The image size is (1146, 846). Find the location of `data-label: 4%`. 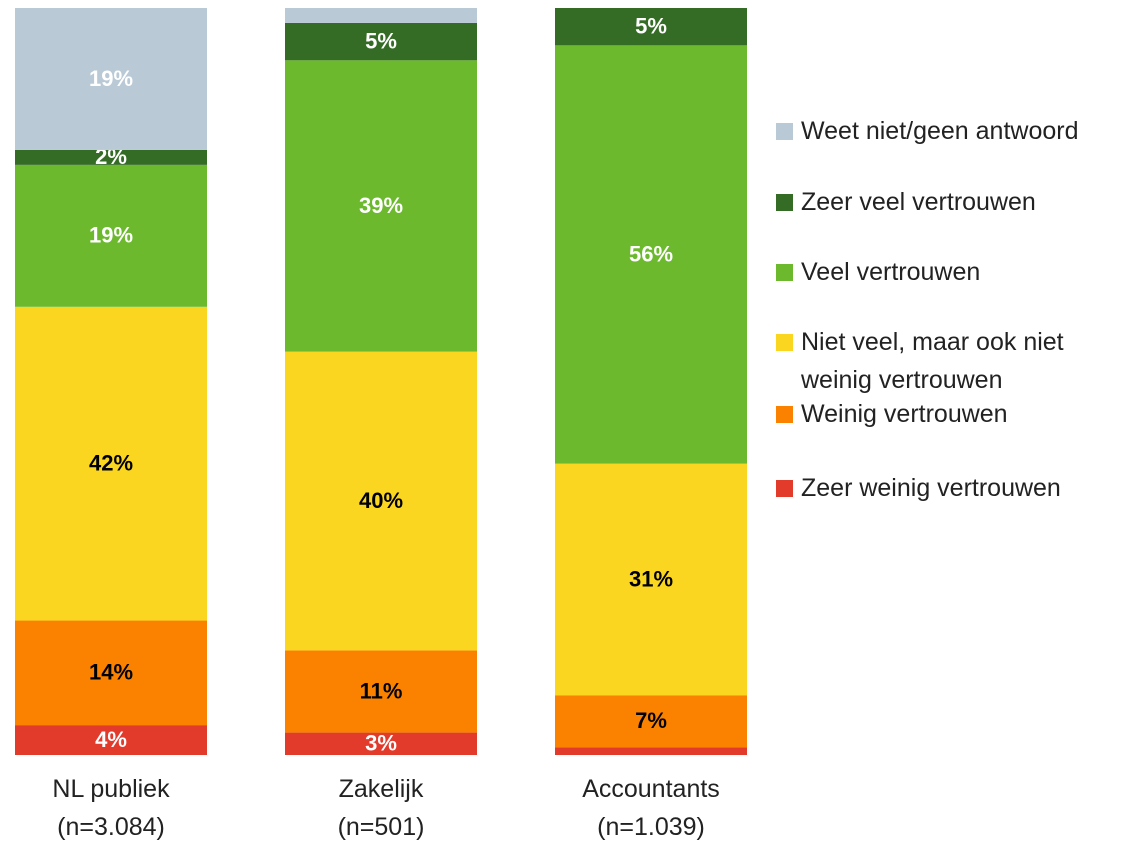

data-label: 4% is located at coordinates (111, 739).